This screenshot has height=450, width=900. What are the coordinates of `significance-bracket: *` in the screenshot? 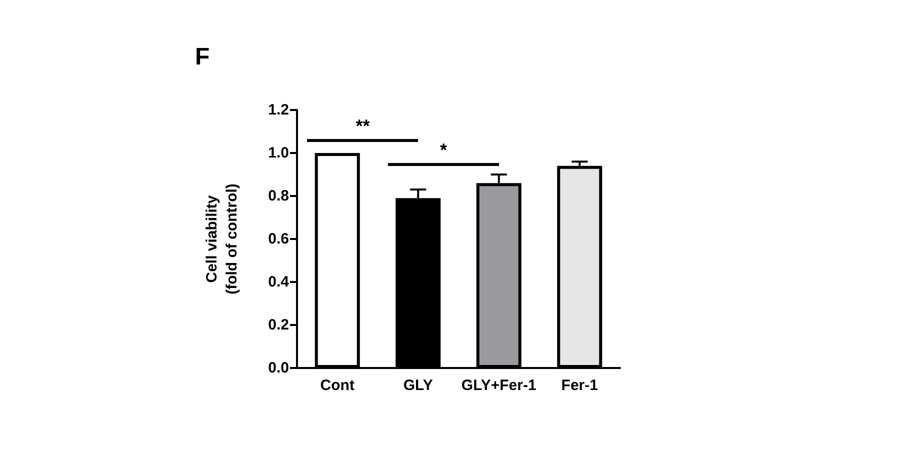 It's located at (443, 153).